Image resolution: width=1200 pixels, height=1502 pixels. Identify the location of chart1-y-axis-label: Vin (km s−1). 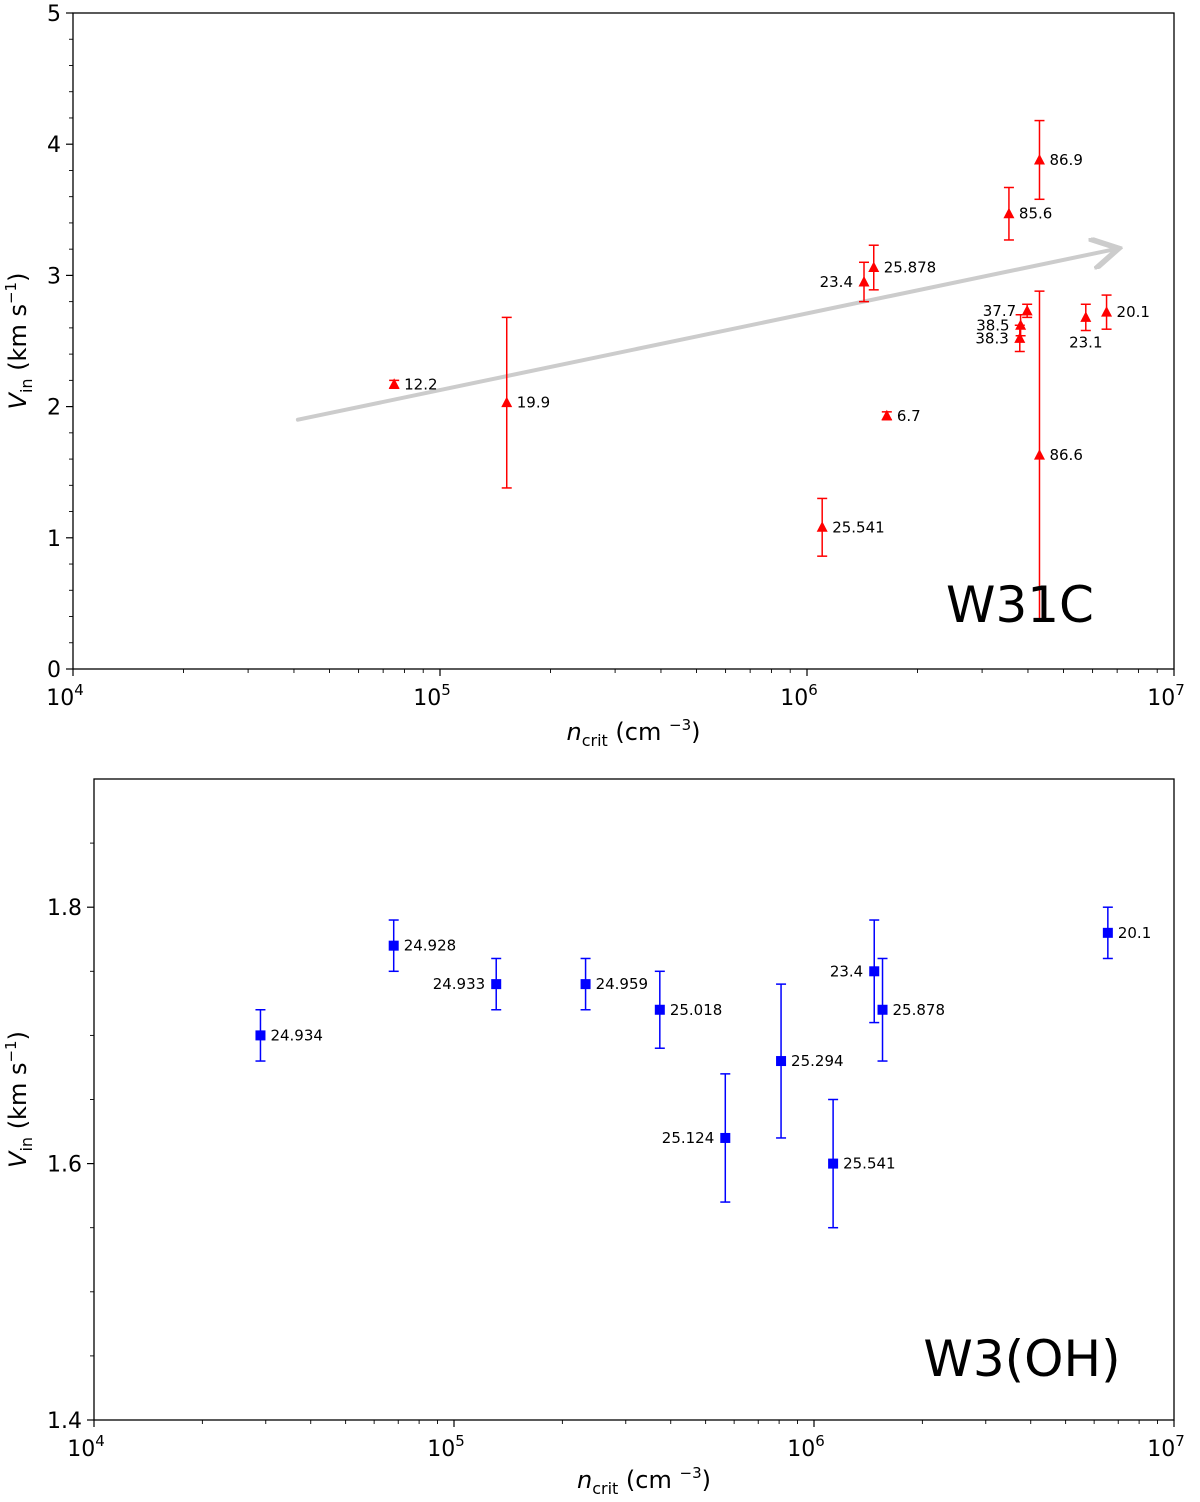
(19, 1099).